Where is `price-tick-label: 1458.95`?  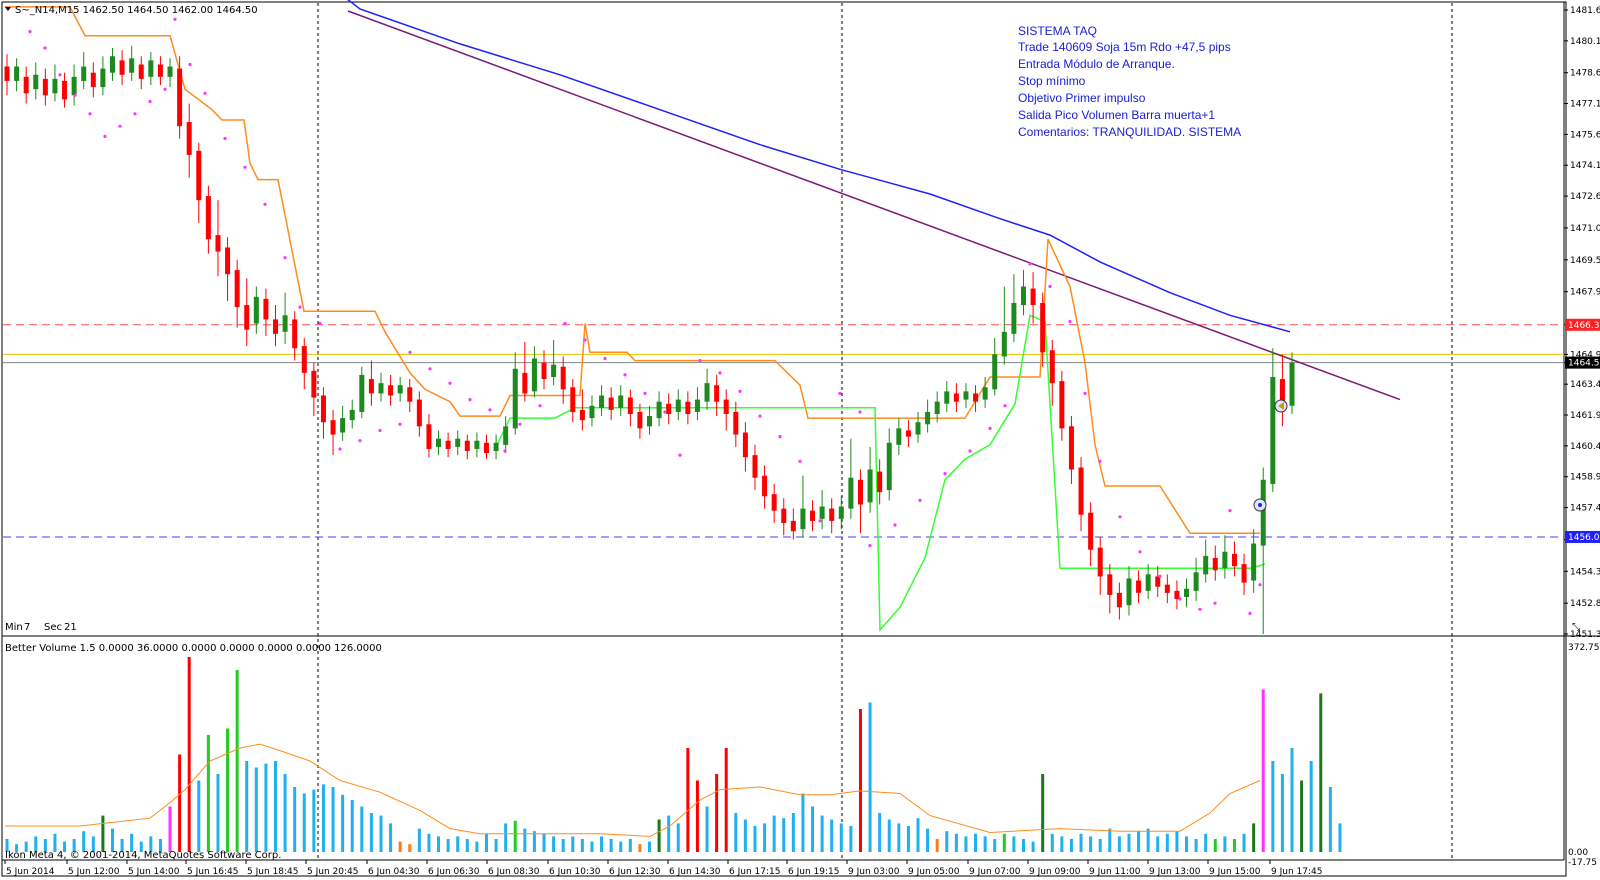 price-tick-label: 1458.95 is located at coordinates (1585, 478).